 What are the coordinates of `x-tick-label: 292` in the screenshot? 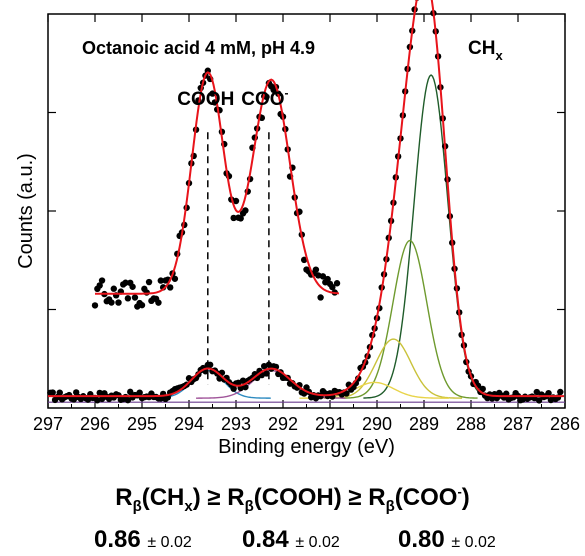 It's located at (283, 424).